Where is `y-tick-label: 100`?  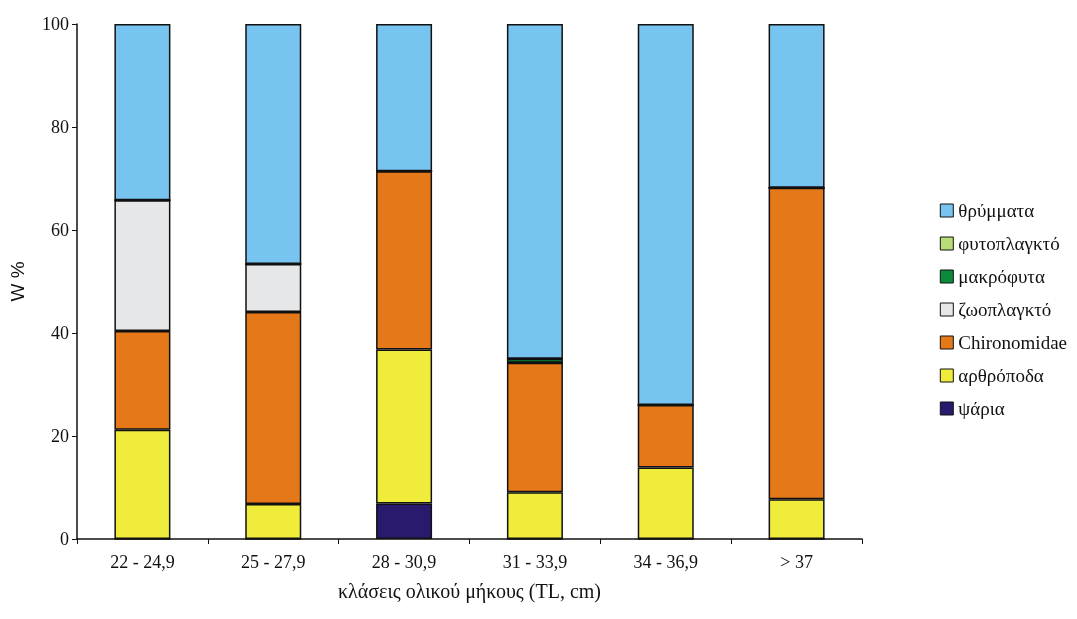
y-tick-label: 100 is located at coordinates (55, 24).